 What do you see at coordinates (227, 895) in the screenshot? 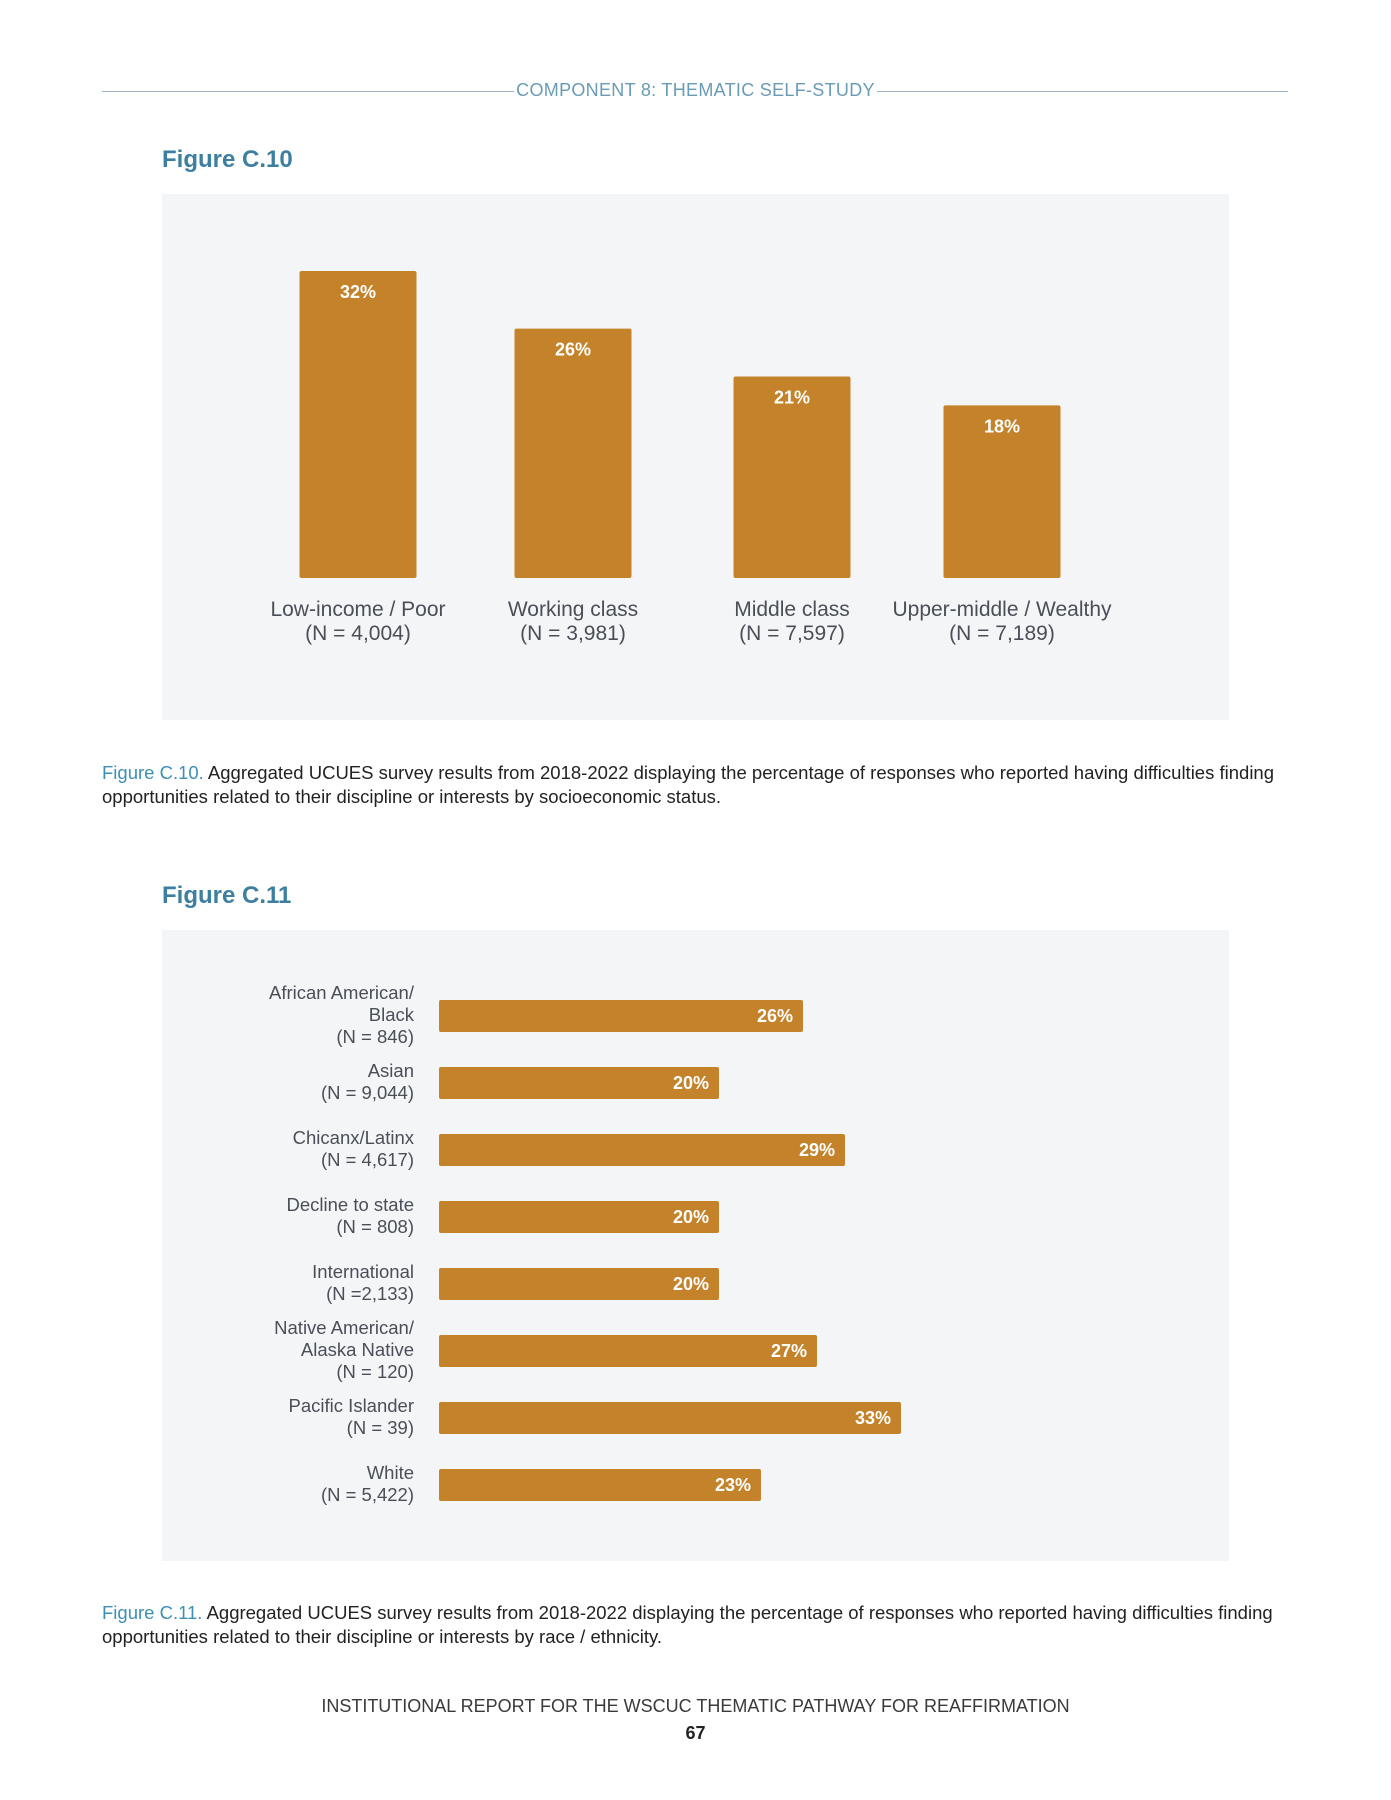
I see `figure-c11-title: Figure C.11` at bounding box center [227, 895].